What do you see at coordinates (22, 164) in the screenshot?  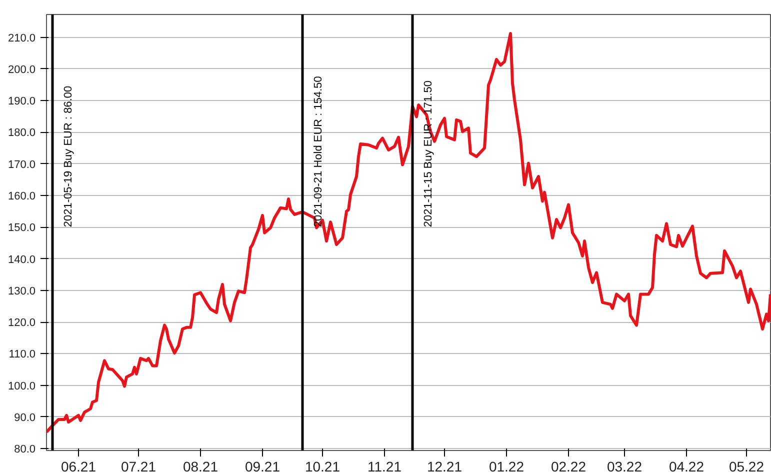 I see `y-tick-label: 170.0` at bounding box center [22, 164].